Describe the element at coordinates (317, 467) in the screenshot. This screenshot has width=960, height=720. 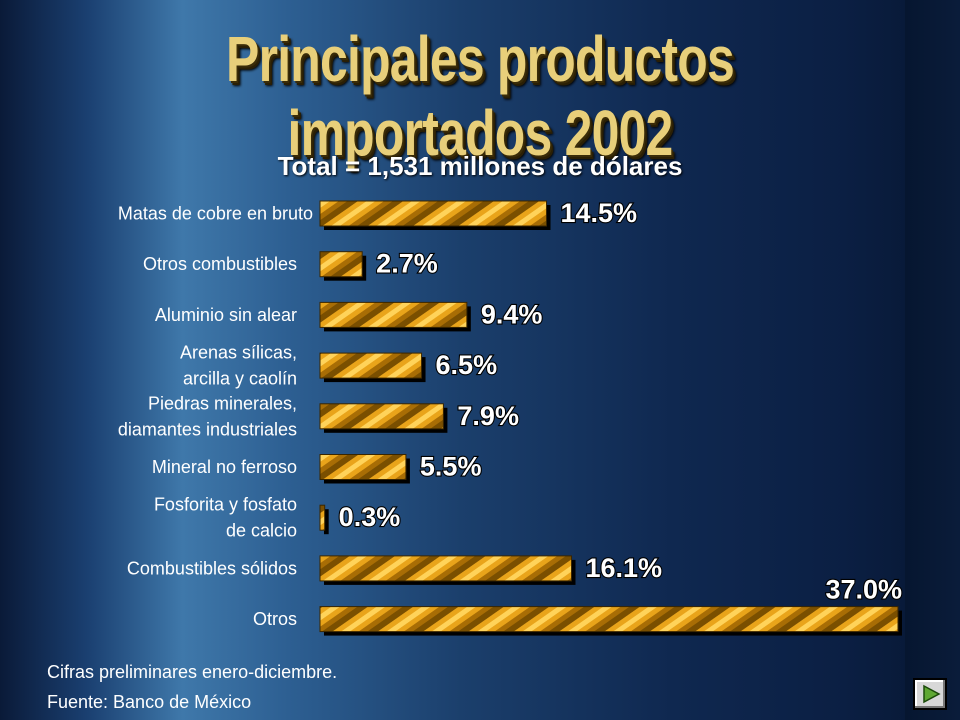
I see `bar-row-6: 5.5% Mineral no ferroso` at that location.